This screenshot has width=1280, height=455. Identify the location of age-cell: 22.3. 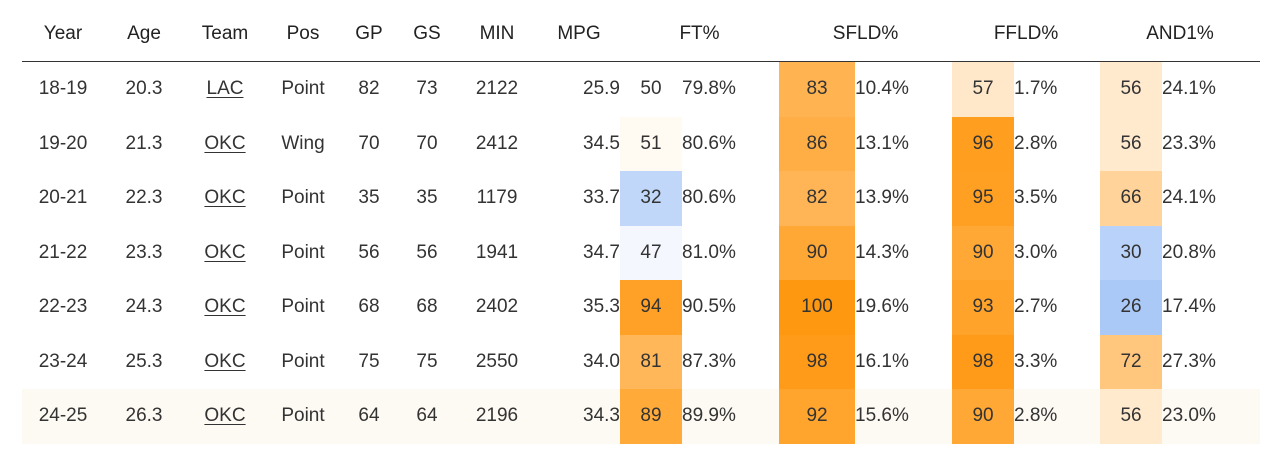
(144, 198).